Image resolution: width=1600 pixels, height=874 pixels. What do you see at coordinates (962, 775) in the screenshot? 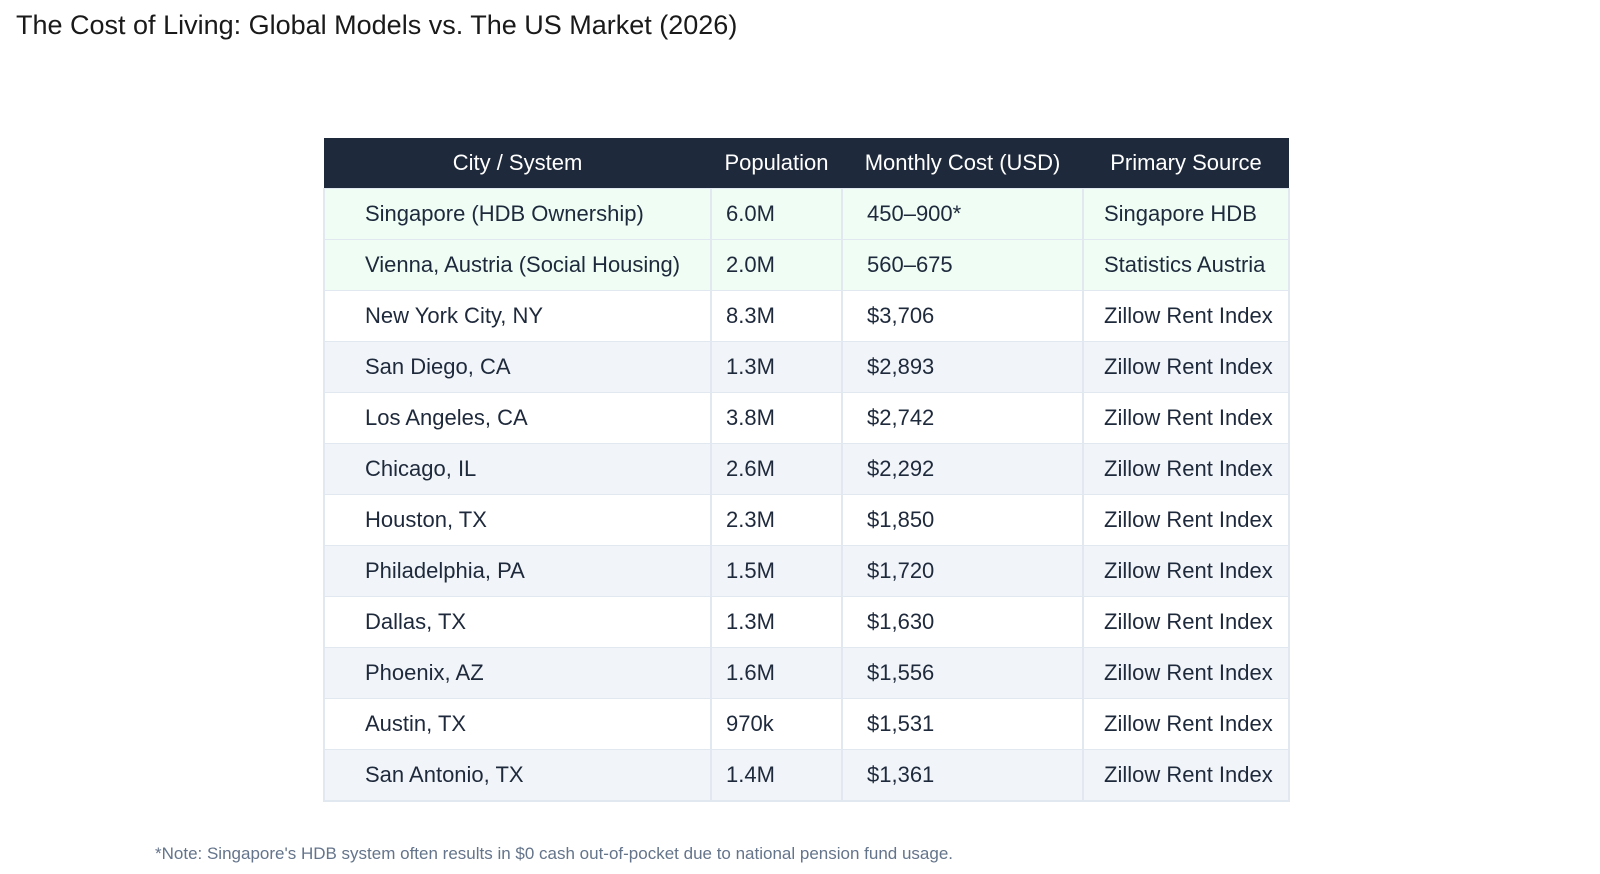
I see `cell-monthly-cost: $1,361` at bounding box center [962, 775].